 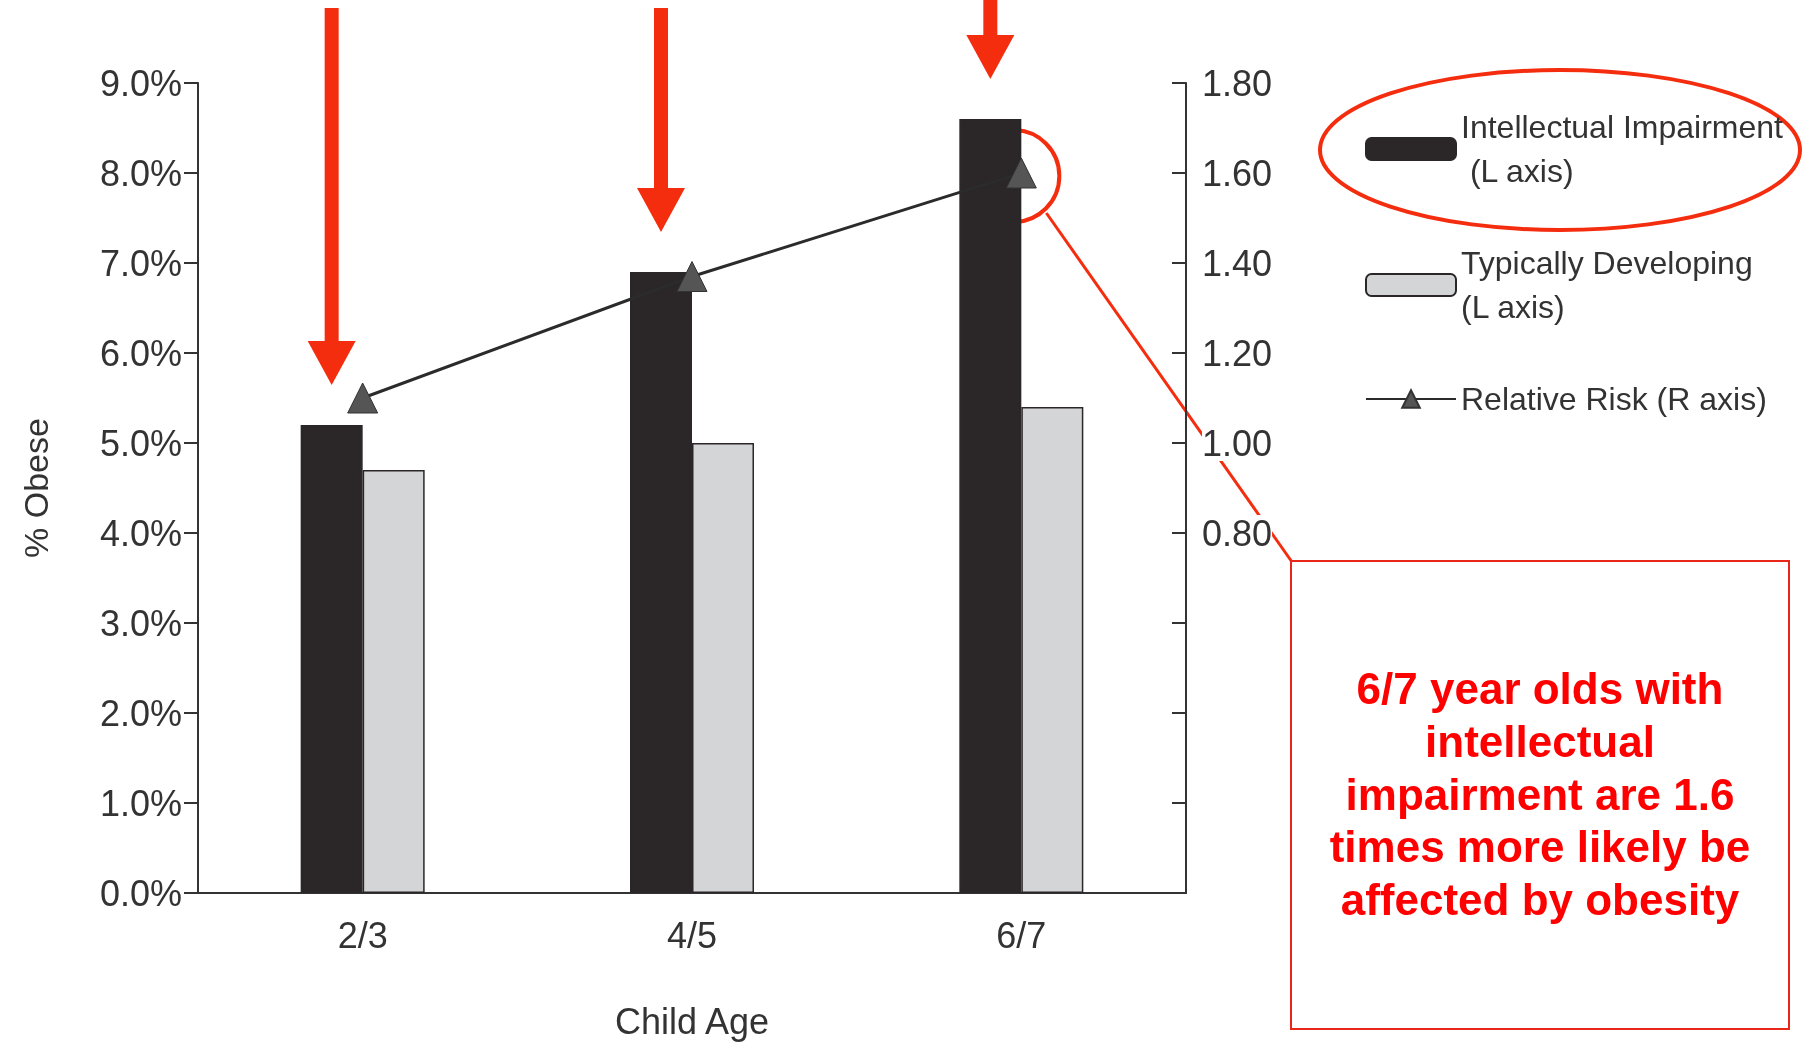 What do you see at coordinates (1614, 399) in the screenshot?
I see `legend-label: Relative Risk (R axis)` at bounding box center [1614, 399].